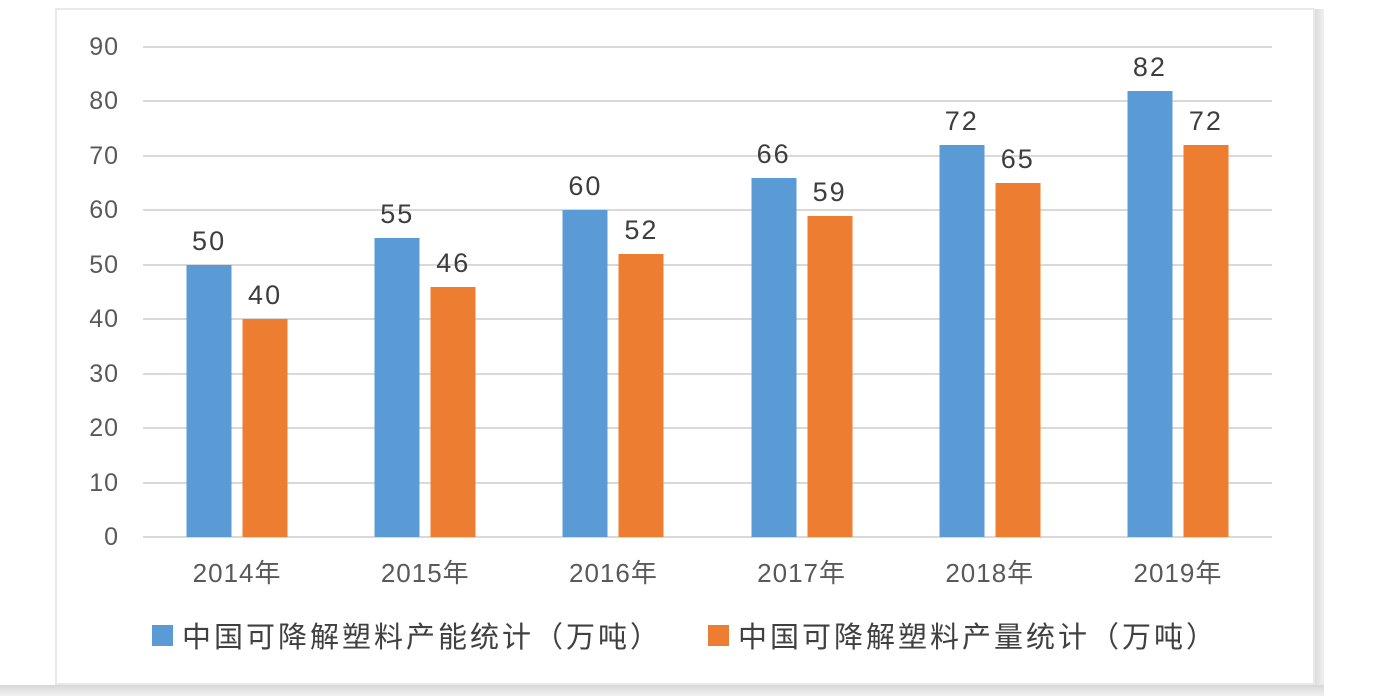 This screenshot has height=700, width=1398. I want to click on y-axis-label: 40, so click(104, 319).